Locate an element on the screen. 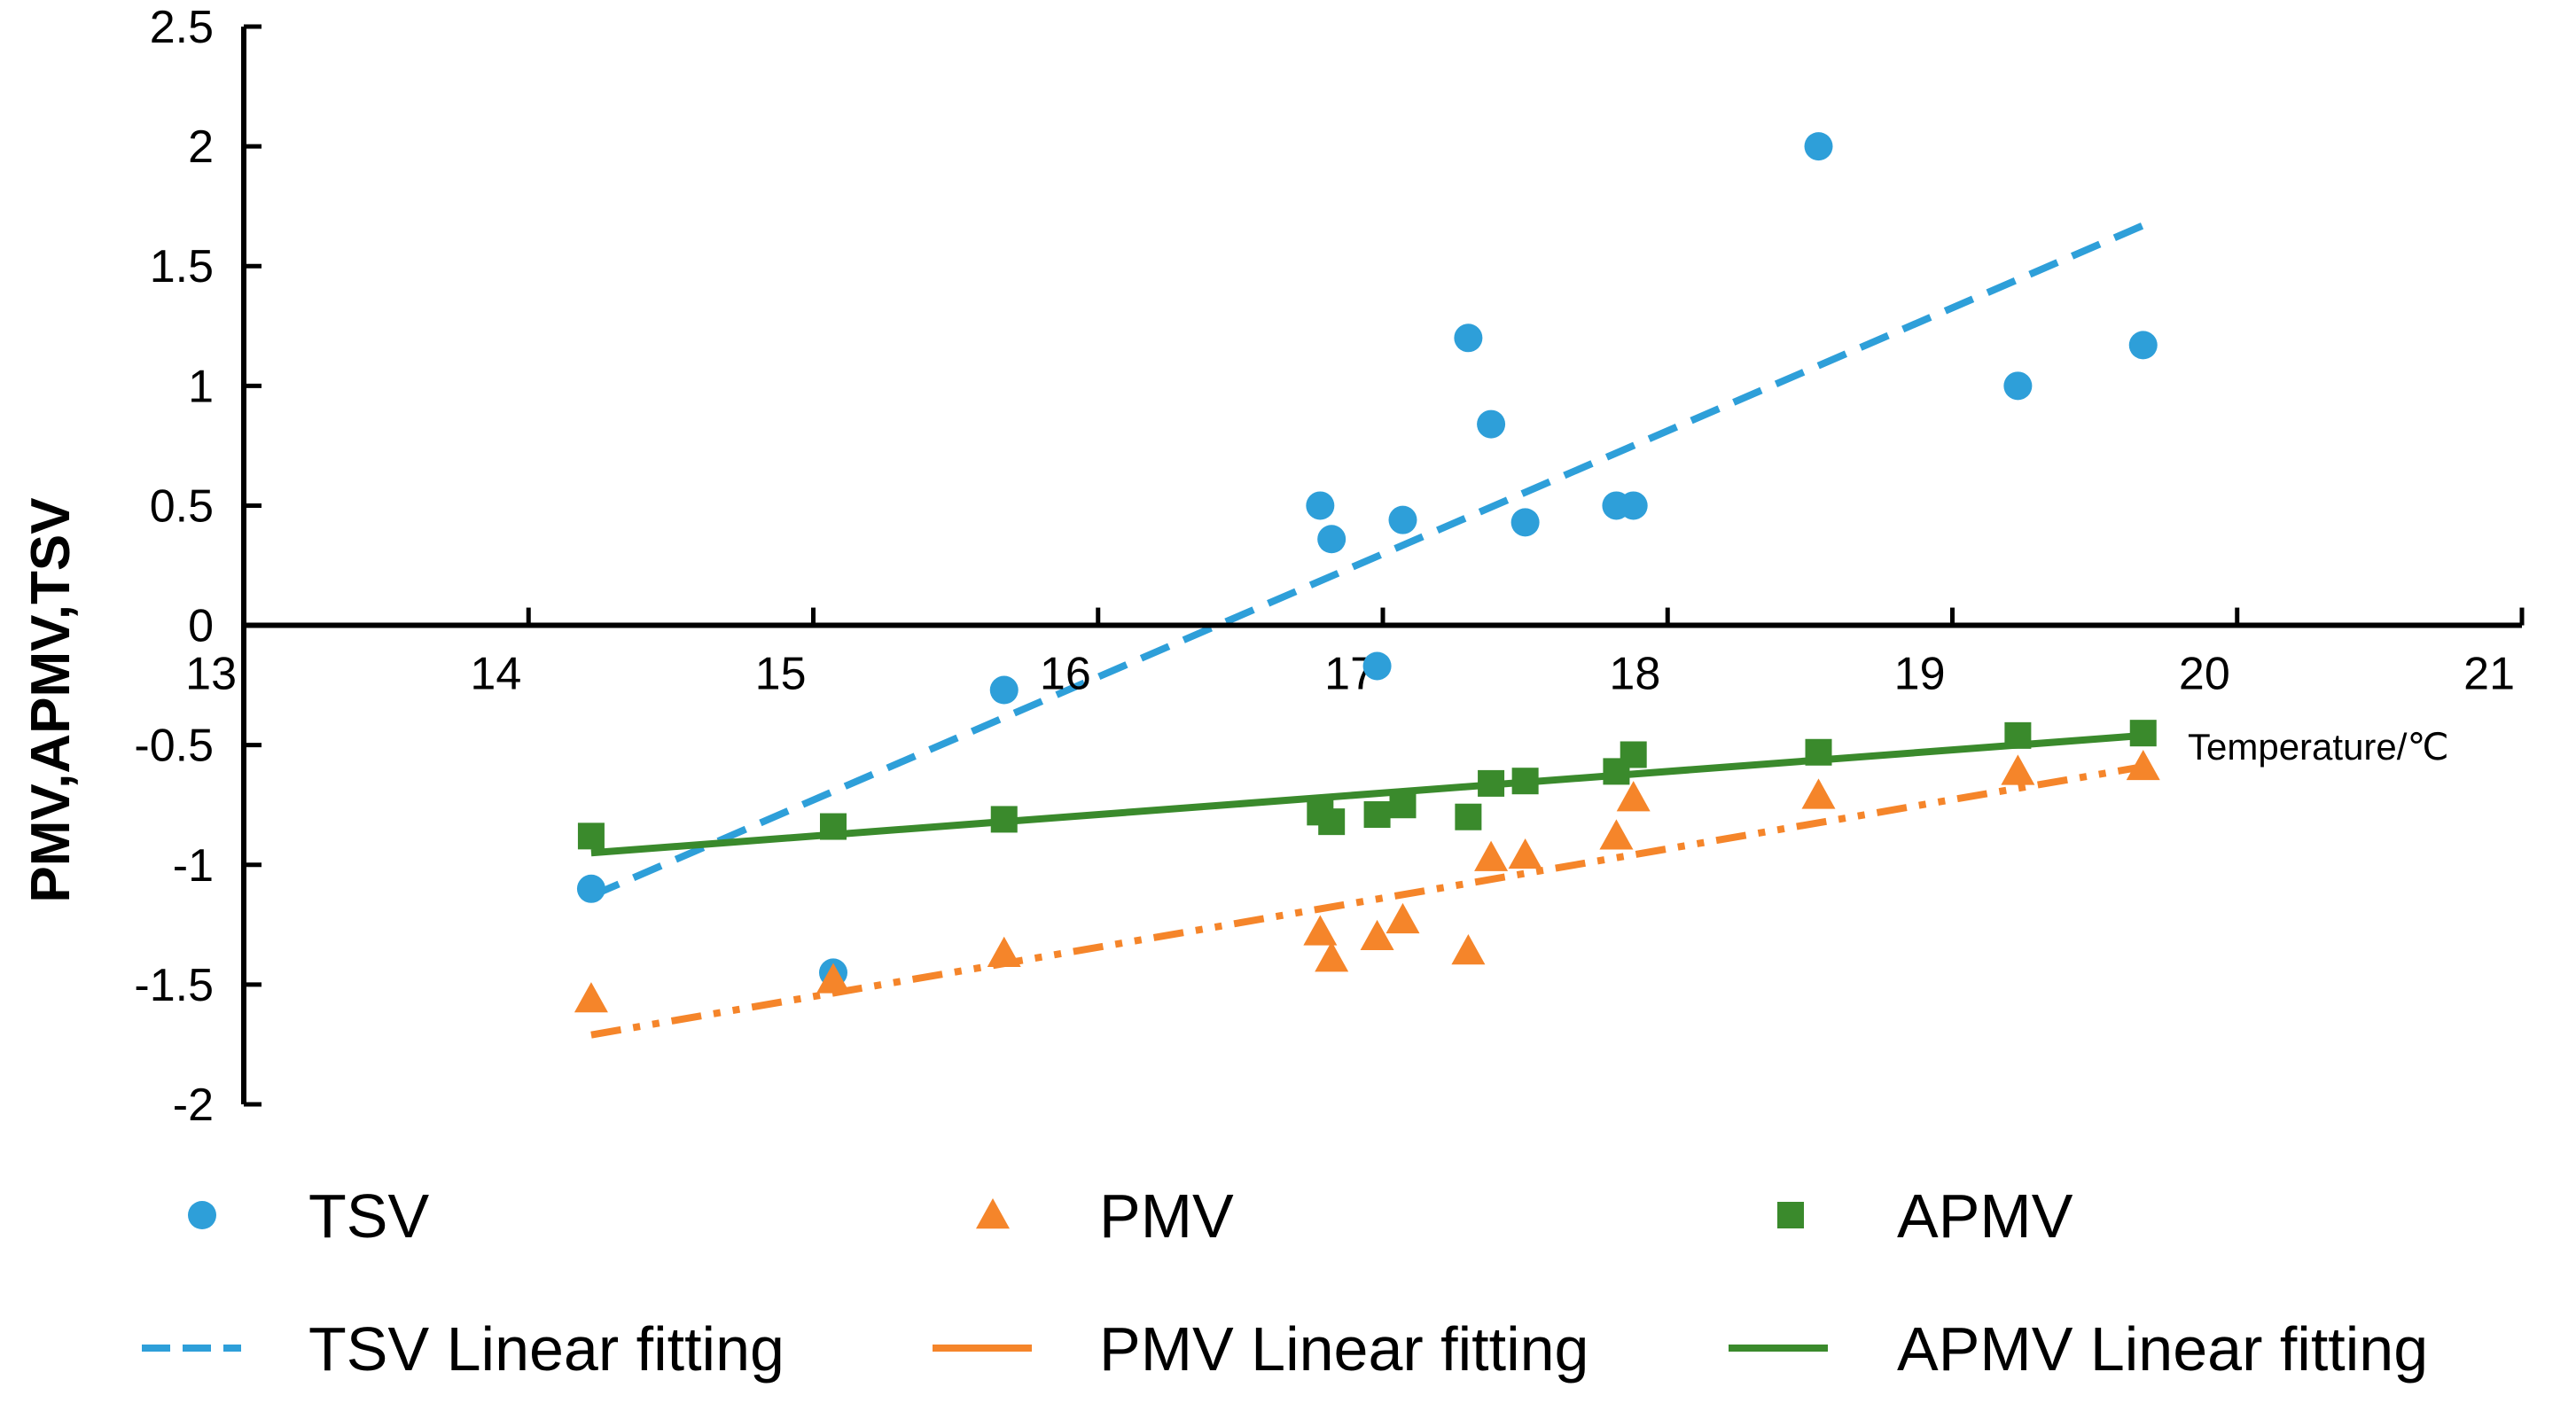 Image resolution: width=2576 pixels, height=1411 pixels. y-tick-label: 1 is located at coordinates (201, 387).